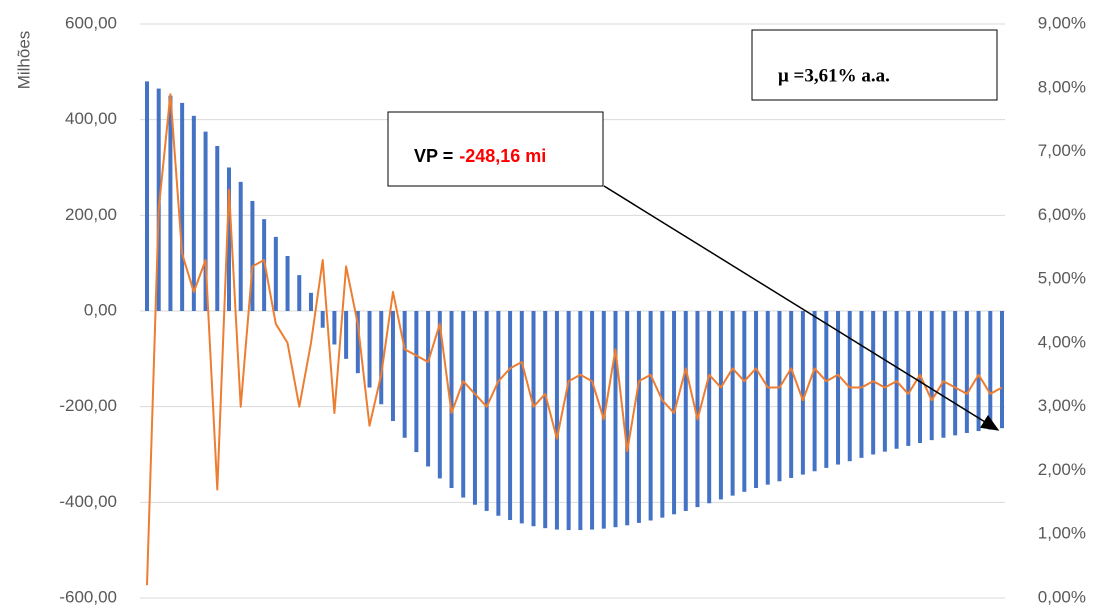 This screenshot has height=610, width=1093. What do you see at coordinates (91, 118) in the screenshot?
I see `y-tick-label: 400,00` at bounding box center [91, 118].